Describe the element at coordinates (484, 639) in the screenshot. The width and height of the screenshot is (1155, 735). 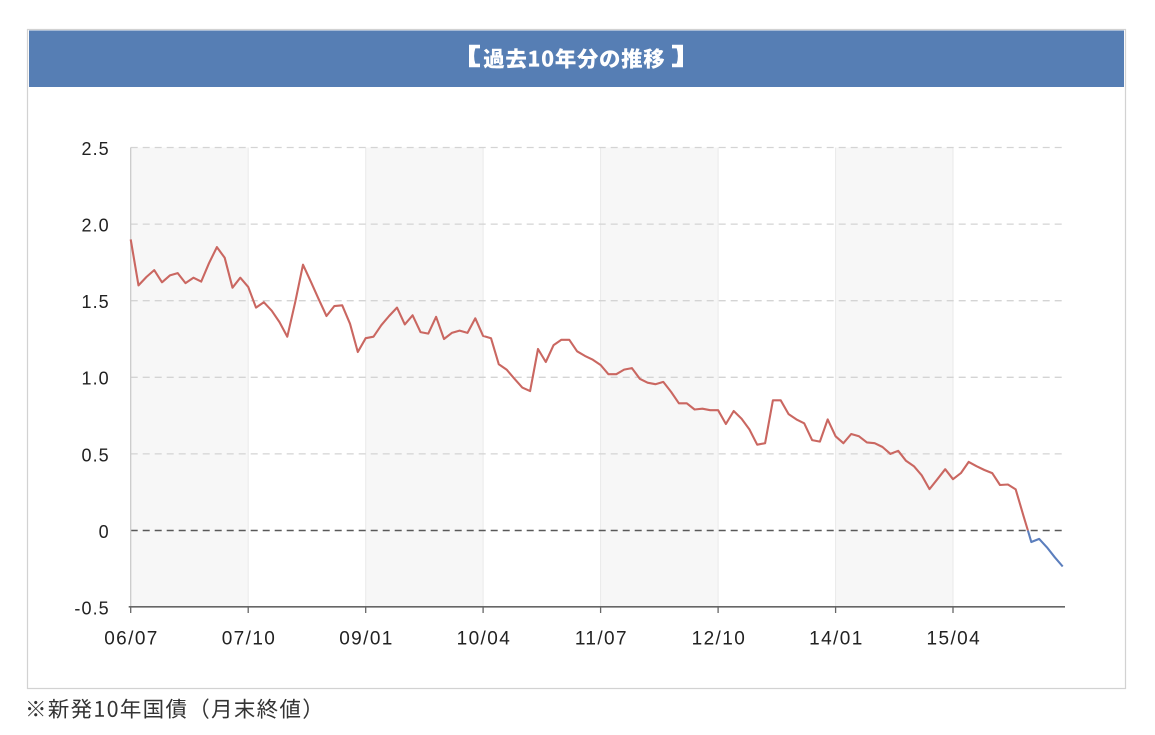
I see `svg-text: 10/04` at that location.